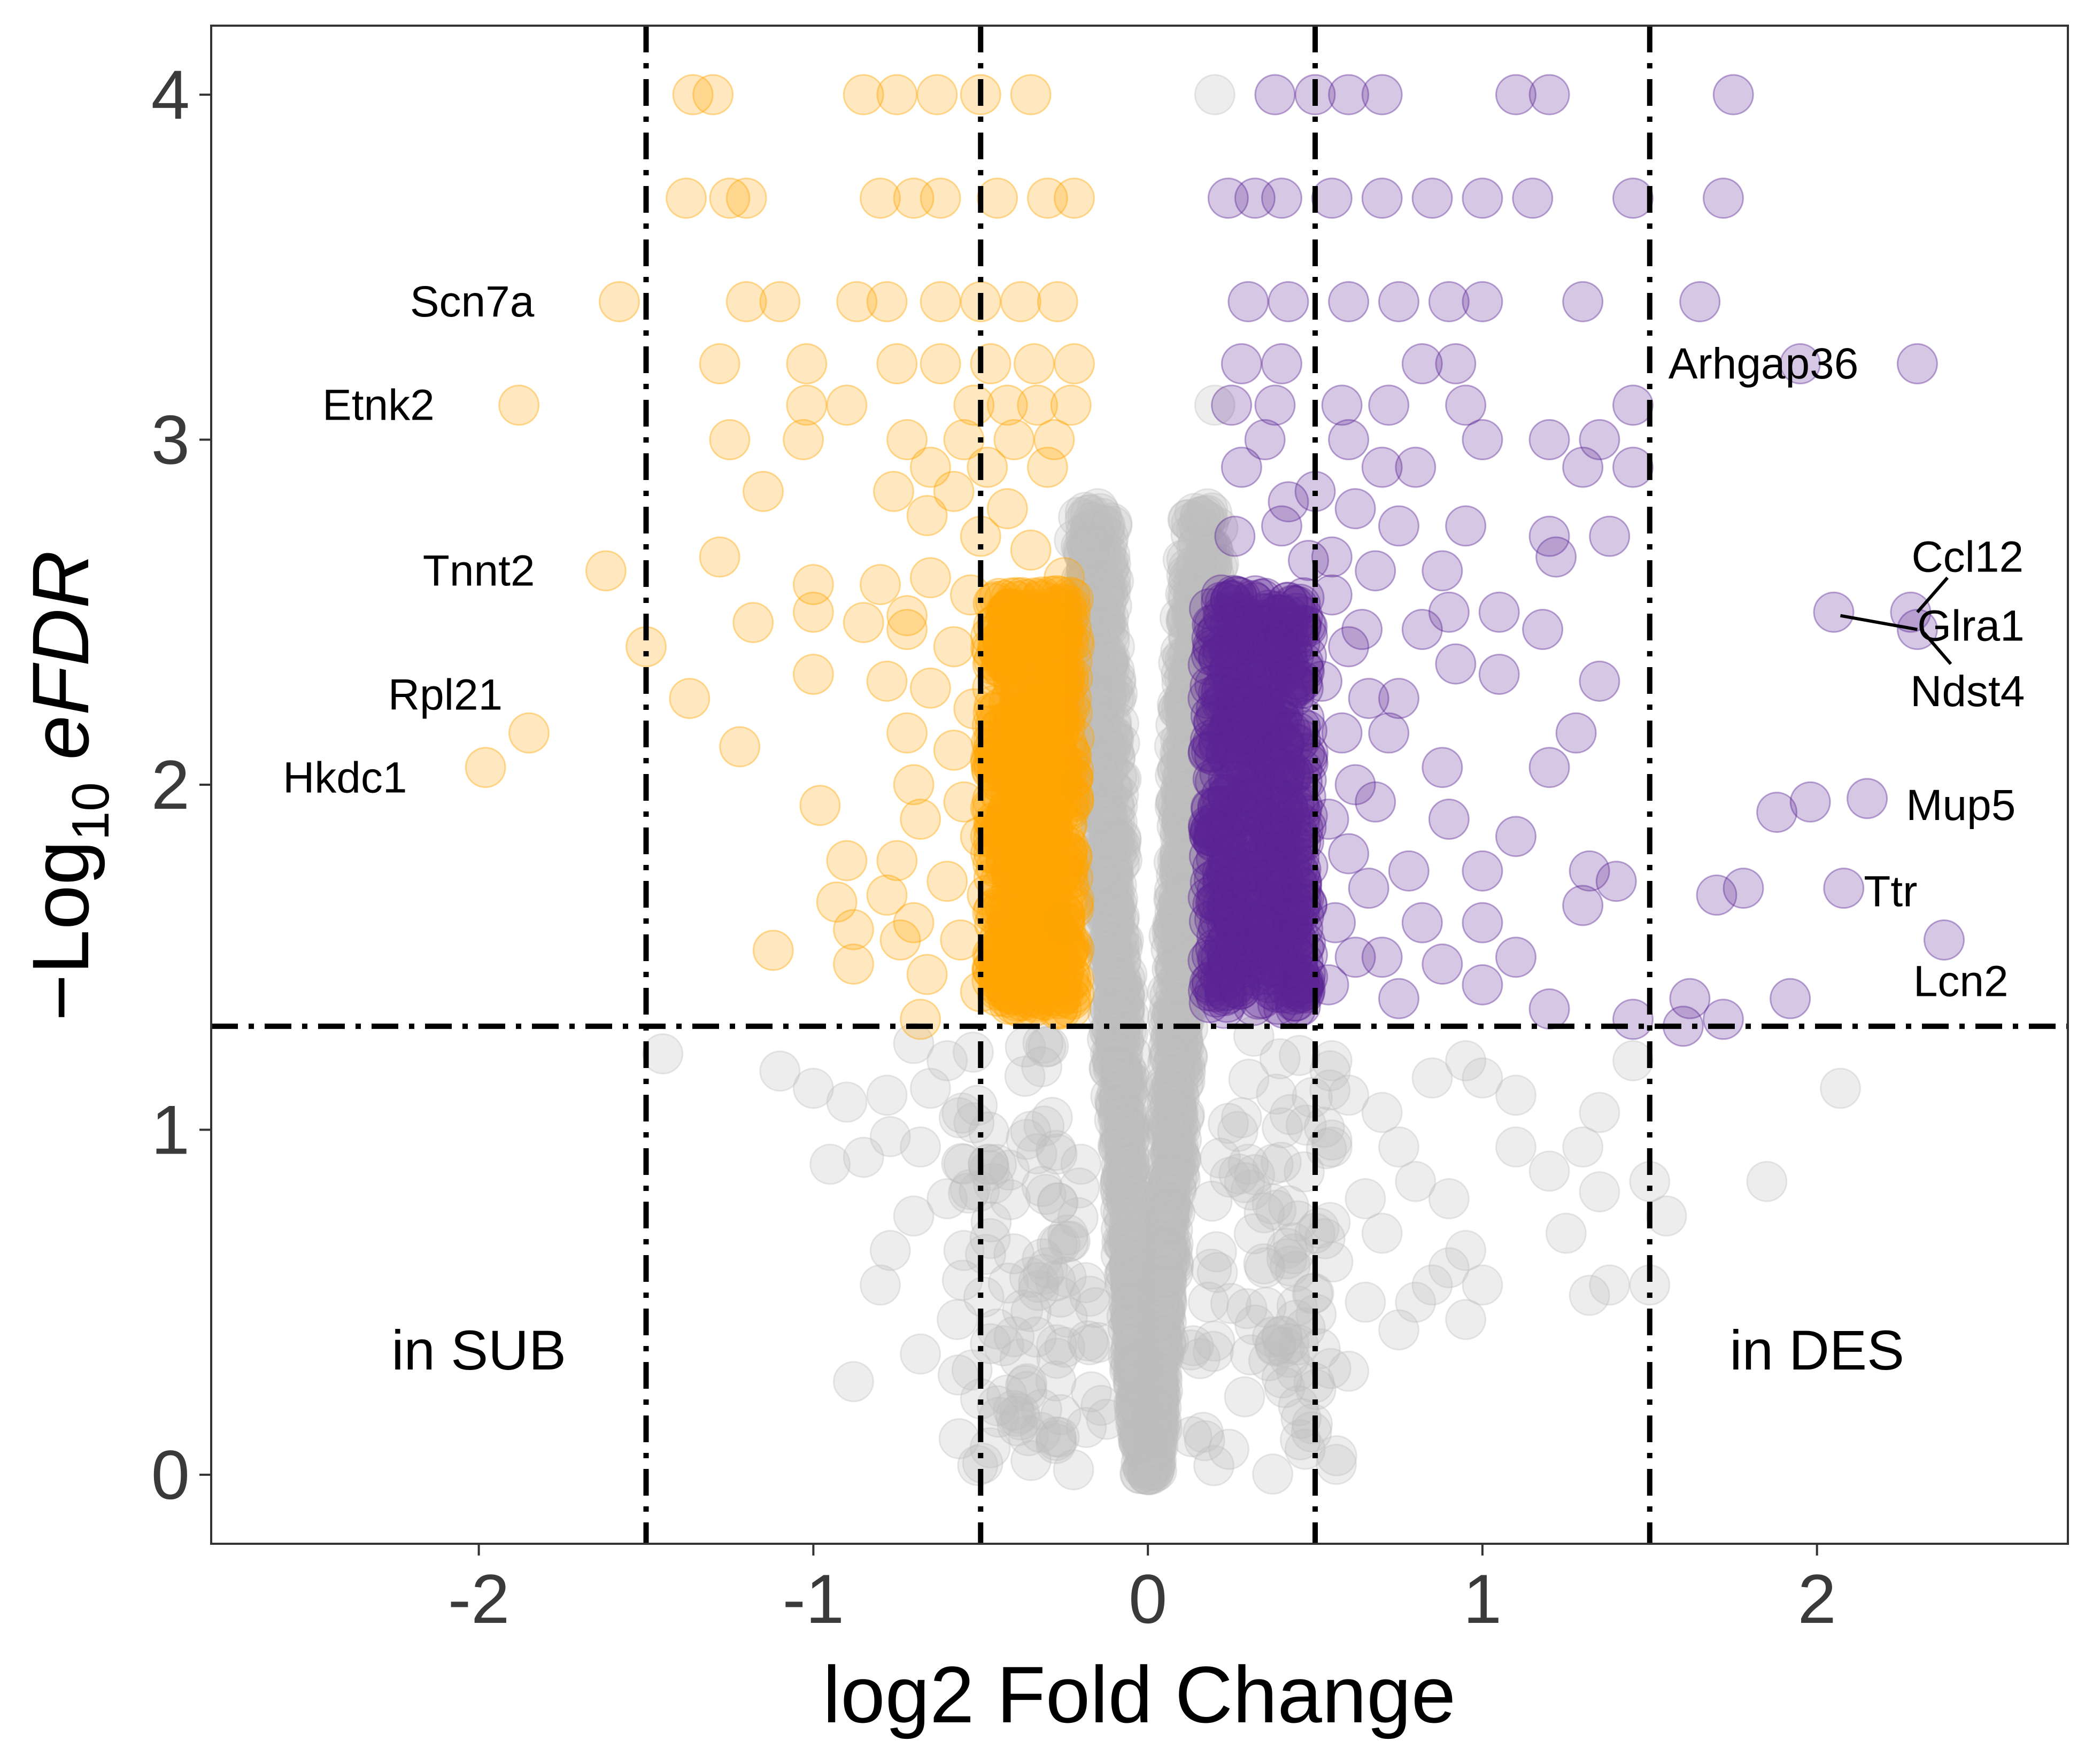 The image size is (2085, 1764). What do you see at coordinates (814, 1599) in the screenshot?
I see `x-tick-label: -1` at bounding box center [814, 1599].